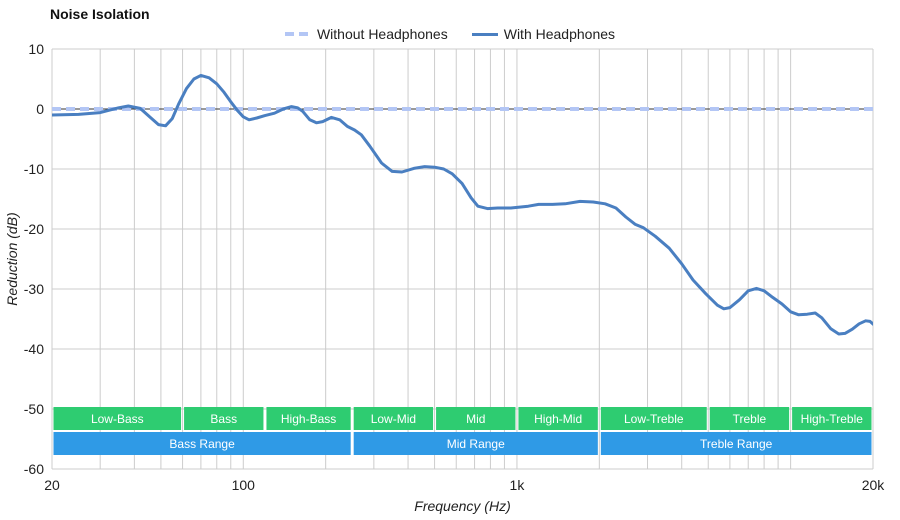 This screenshot has height=520, width=900. I want to click on chart-title: Noise Isolation, so click(100, 14).